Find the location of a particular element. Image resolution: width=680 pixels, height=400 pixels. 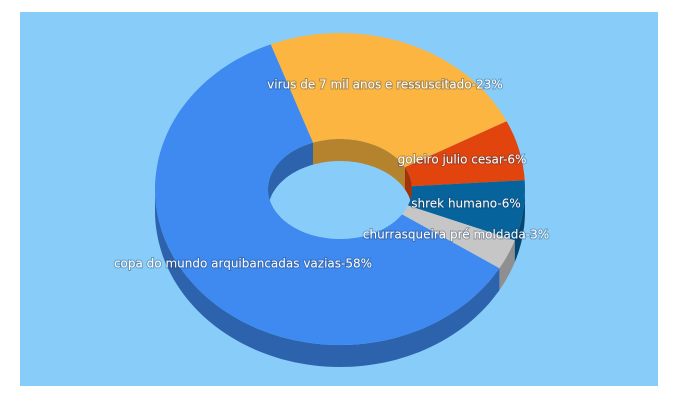

slice-label: shrek humano-6% is located at coordinates (465, 204).